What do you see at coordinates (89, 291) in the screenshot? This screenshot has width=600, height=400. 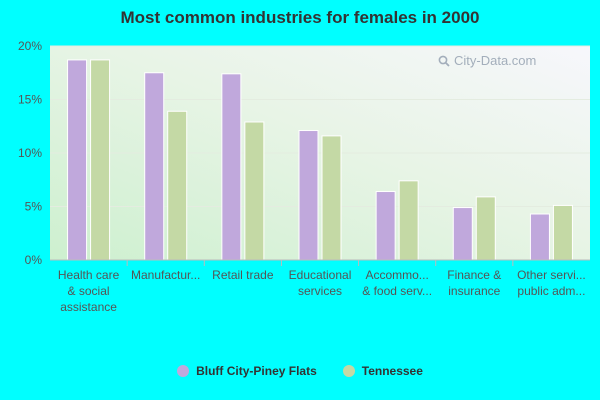 I see `x-tick-label: Health care & social assistance` at bounding box center [89, 291].